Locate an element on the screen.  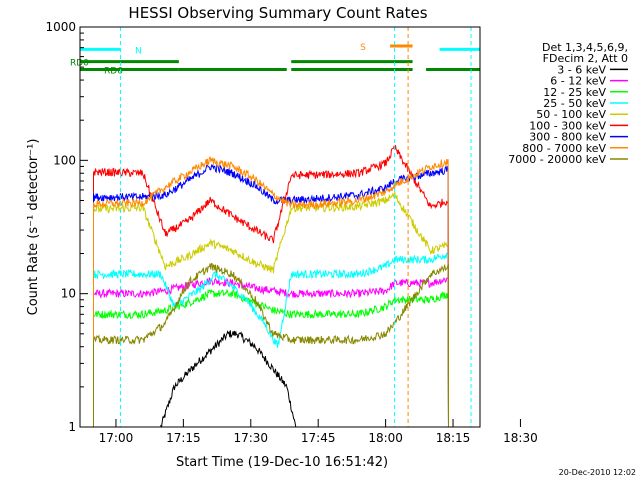
legend-label-5: 100 - 300 keV is located at coordinates (567, 125).